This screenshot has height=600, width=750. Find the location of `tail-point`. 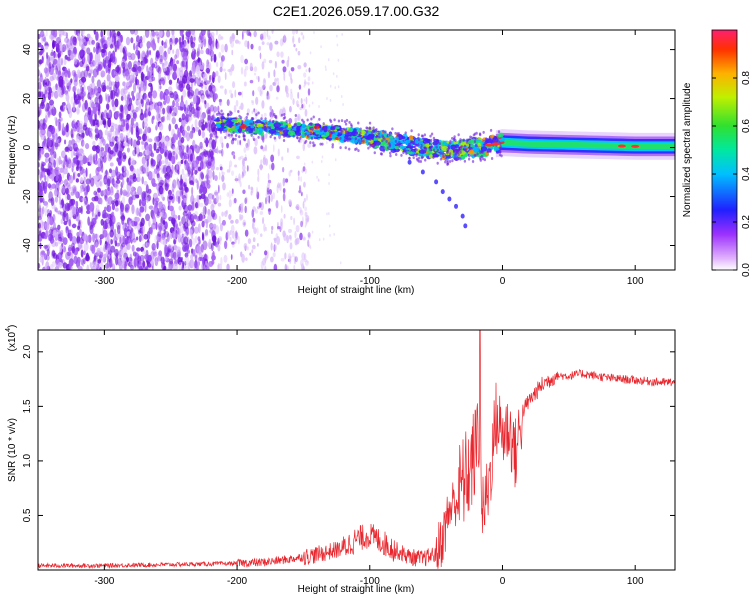

tail-point is located at coordinates (442, 192).